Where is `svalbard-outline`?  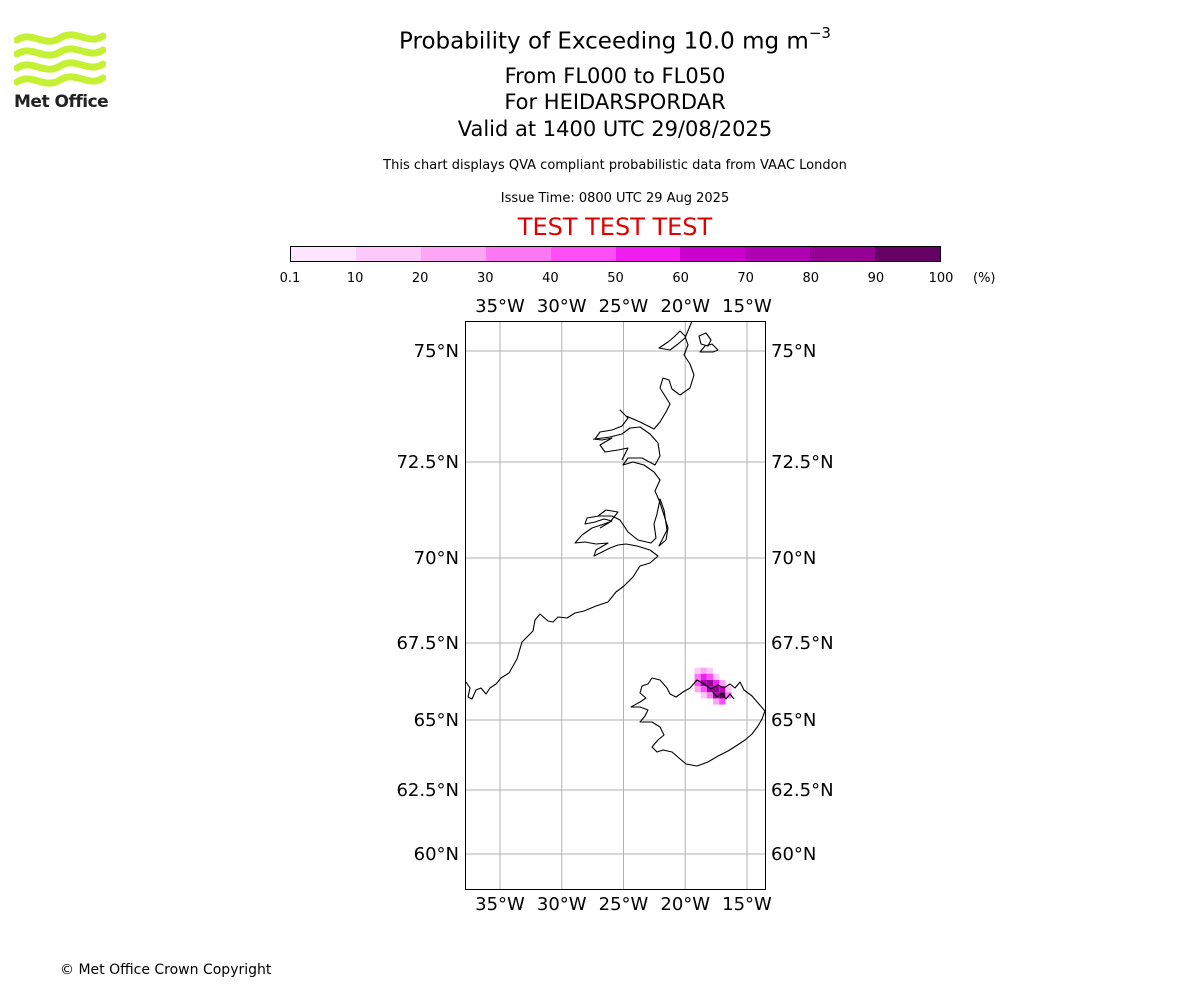
svalbard-outline is located at coordinates (708, 342).